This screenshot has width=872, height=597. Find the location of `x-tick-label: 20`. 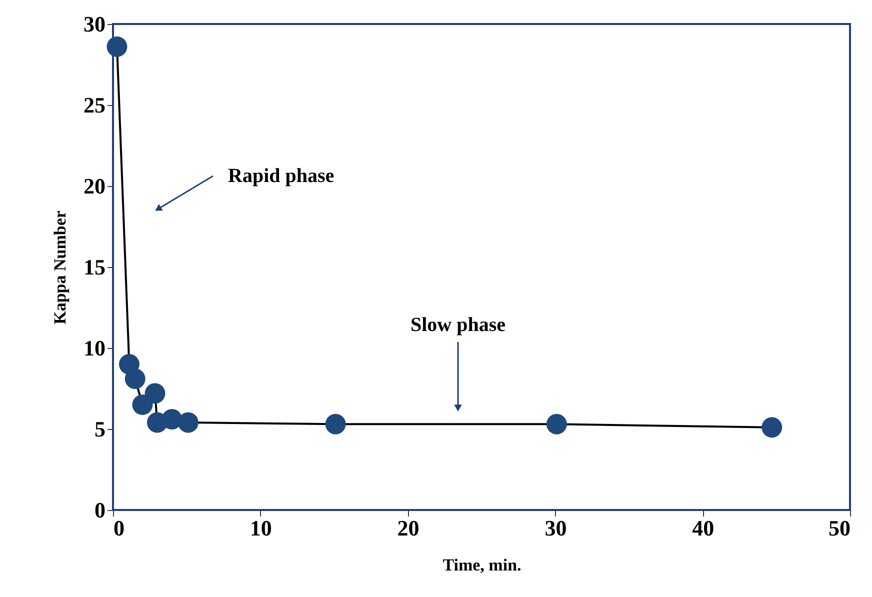

x-tick-label: 20 is located at coordinates (408, 528).